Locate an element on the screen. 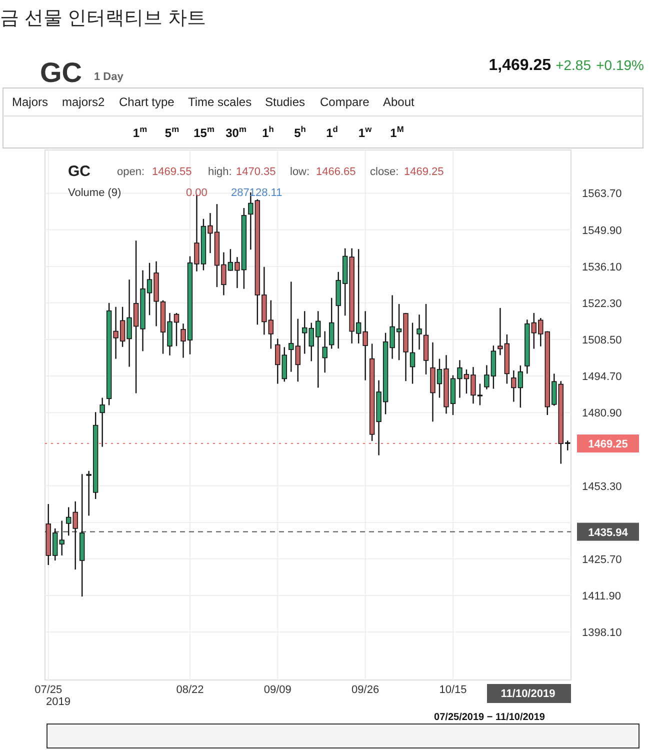 Image resolution: width=649 pixels, height=750 pixels. text: 5$^{h}$ is located at coordinates (300, 132).